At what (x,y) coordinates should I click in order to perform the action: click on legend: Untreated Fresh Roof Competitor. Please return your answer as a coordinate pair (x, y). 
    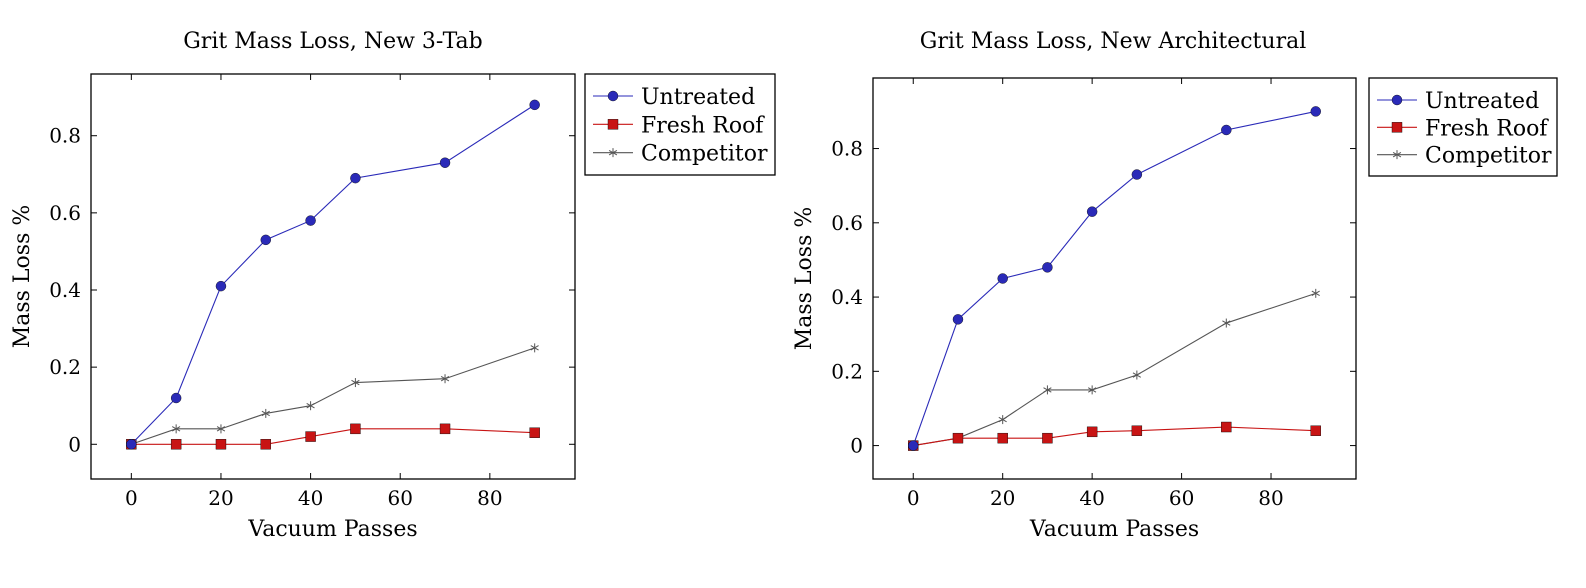
    Looking at the image, I should click on (680, 124).